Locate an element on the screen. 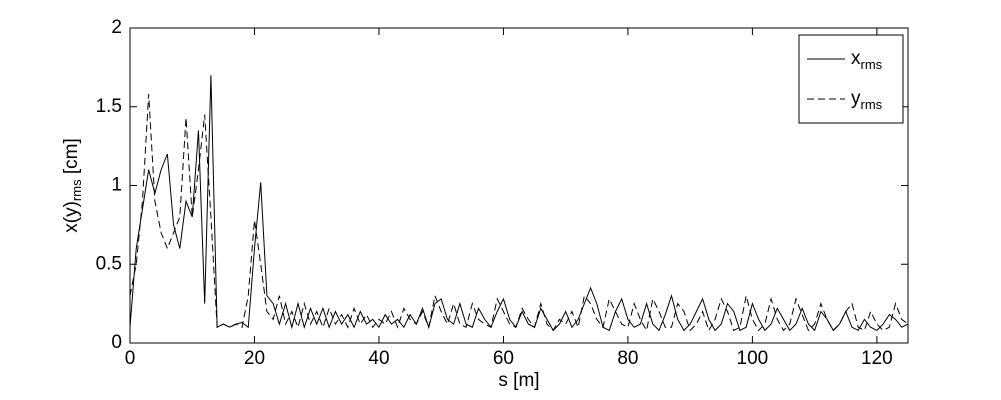  legend-label: xrms is located at coordinates (867, 60).